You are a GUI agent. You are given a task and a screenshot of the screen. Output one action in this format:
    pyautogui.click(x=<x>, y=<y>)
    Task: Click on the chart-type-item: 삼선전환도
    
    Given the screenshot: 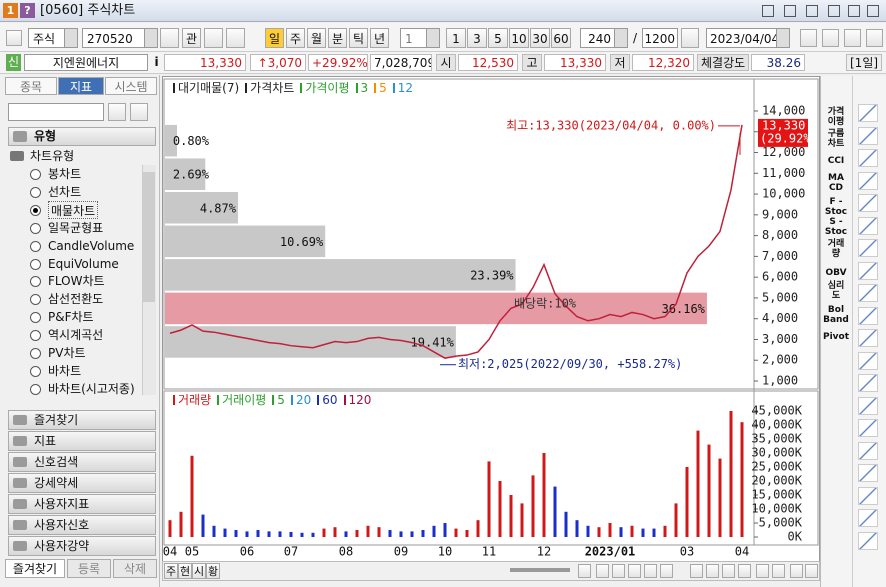 What is the action you would take?
    pyautogui.click(x=76, y=299)
    